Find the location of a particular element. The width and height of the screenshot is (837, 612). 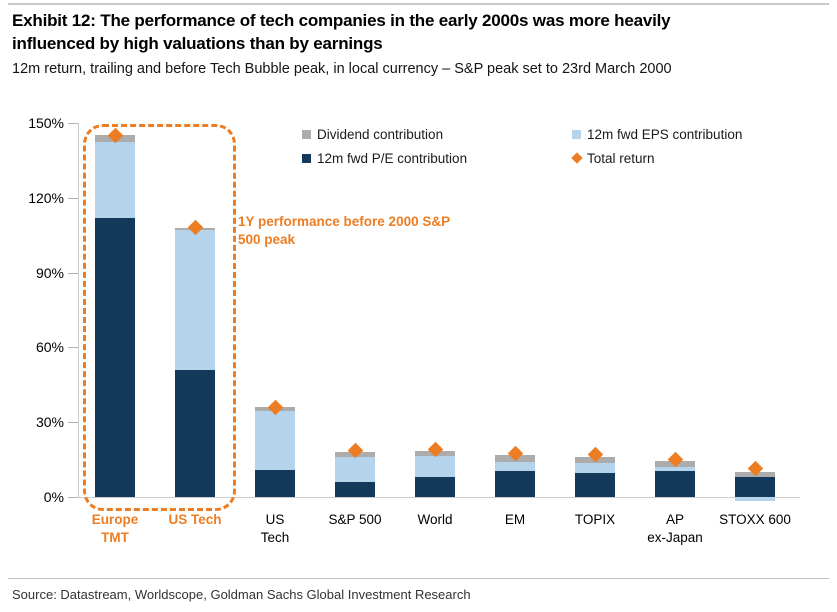

legend-item: Total return is located at coordinates (613, 158).